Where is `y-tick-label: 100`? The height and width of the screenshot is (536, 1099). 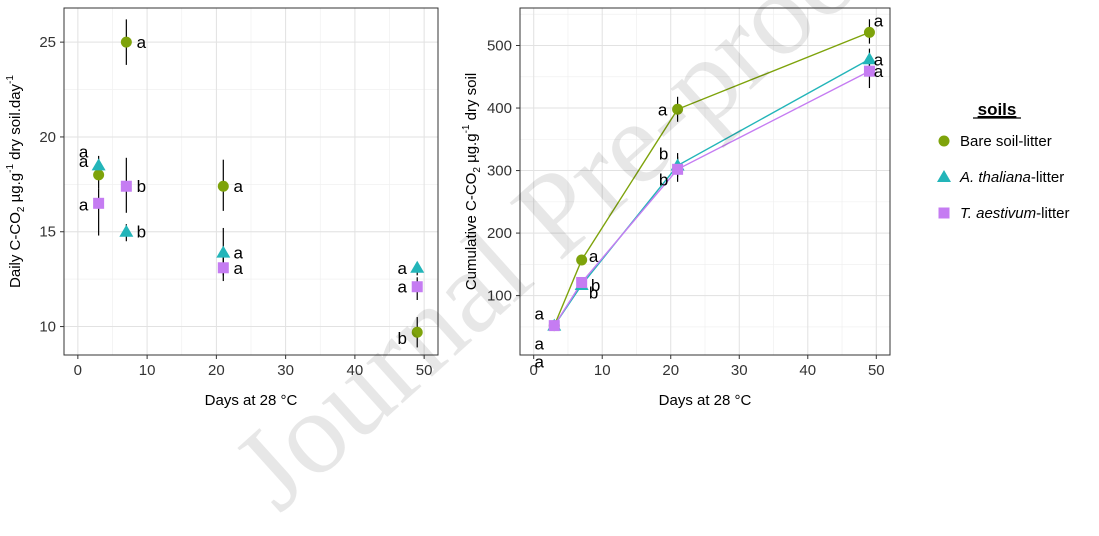
y-tick-label: 100 is located at coordinates (499, 296).